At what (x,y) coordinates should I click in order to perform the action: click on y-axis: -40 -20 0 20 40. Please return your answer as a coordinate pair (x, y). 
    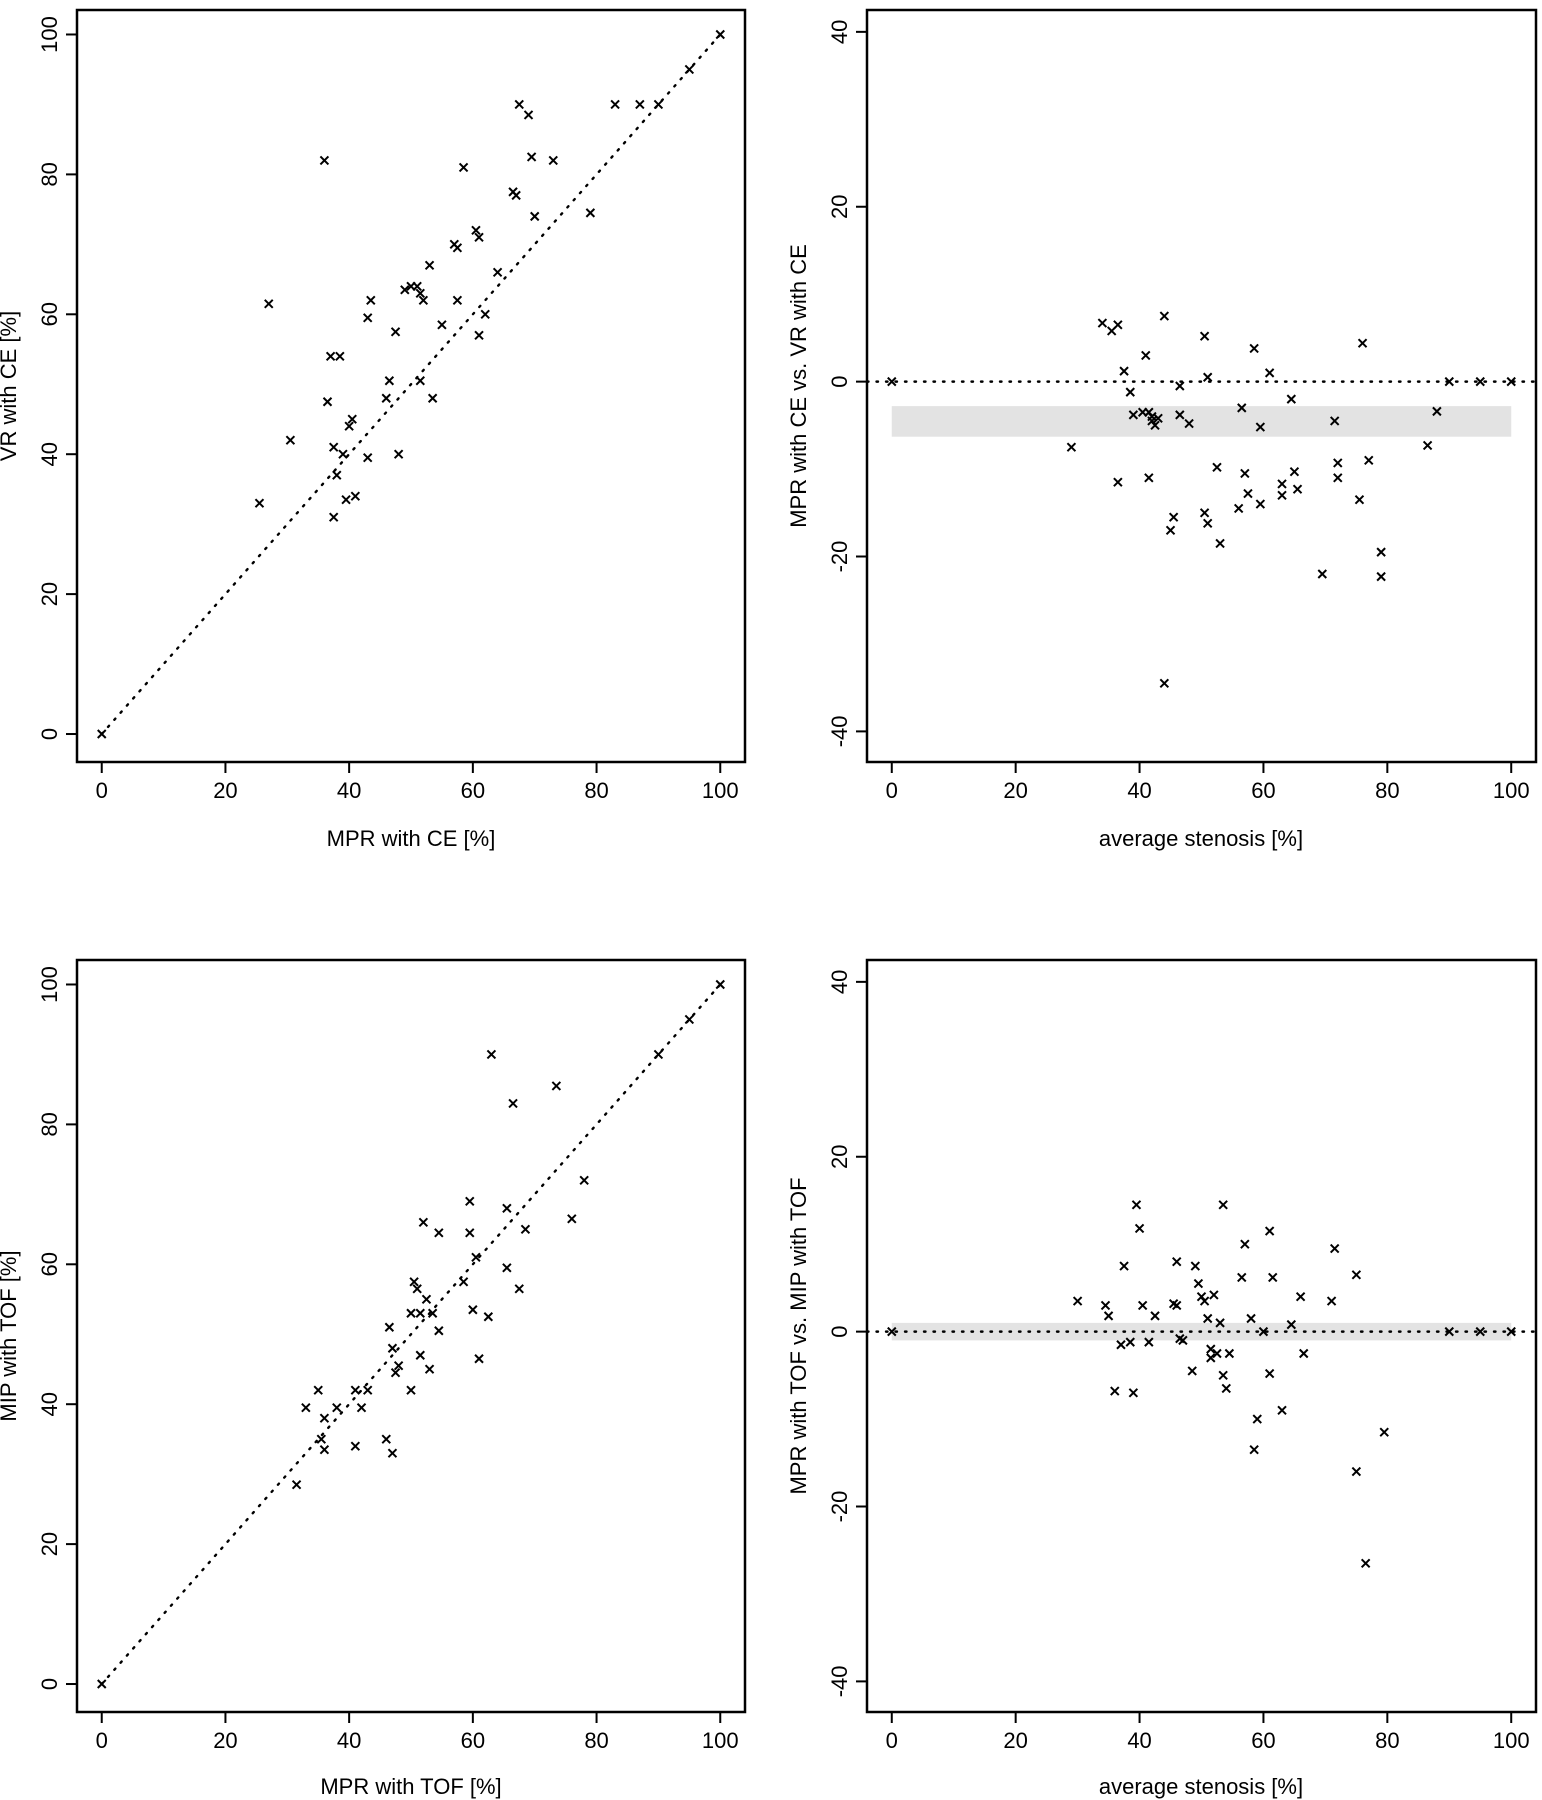
    Looking at the image, I should click on (847, 383).